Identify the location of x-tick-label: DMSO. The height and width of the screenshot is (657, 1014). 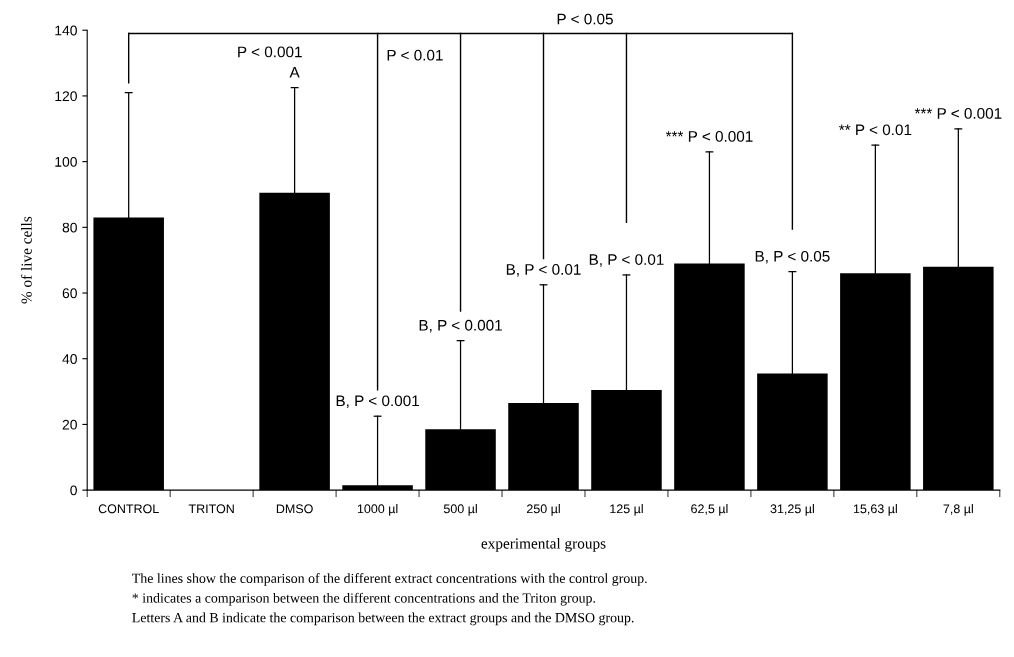
(294, 509).